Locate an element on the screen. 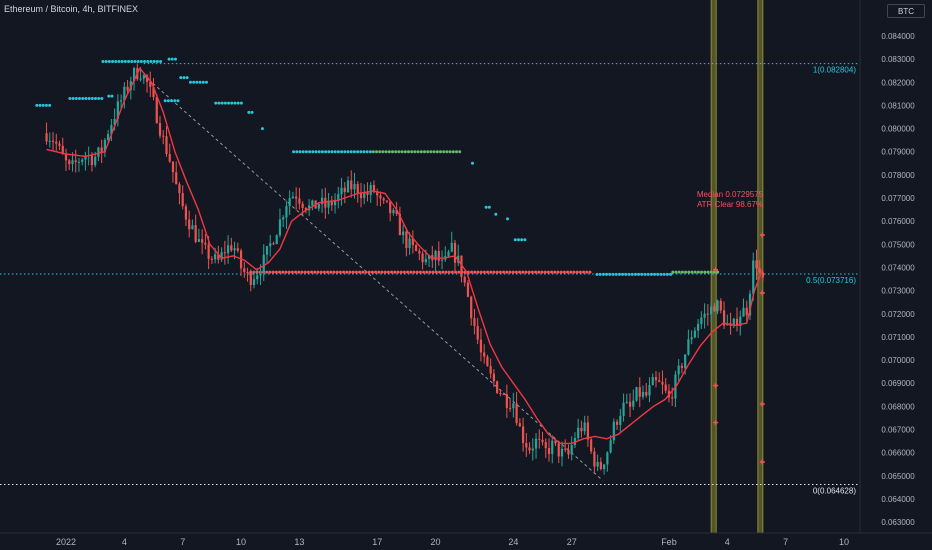  signal-markers is located at coordinates (739, 348).